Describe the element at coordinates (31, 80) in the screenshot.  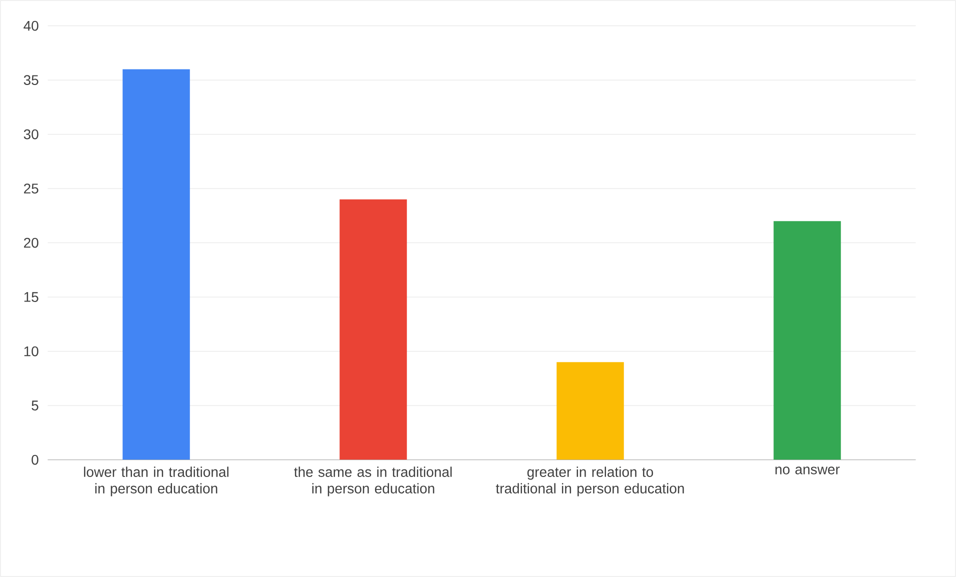
I see `y-tick-label: 35` at that location.